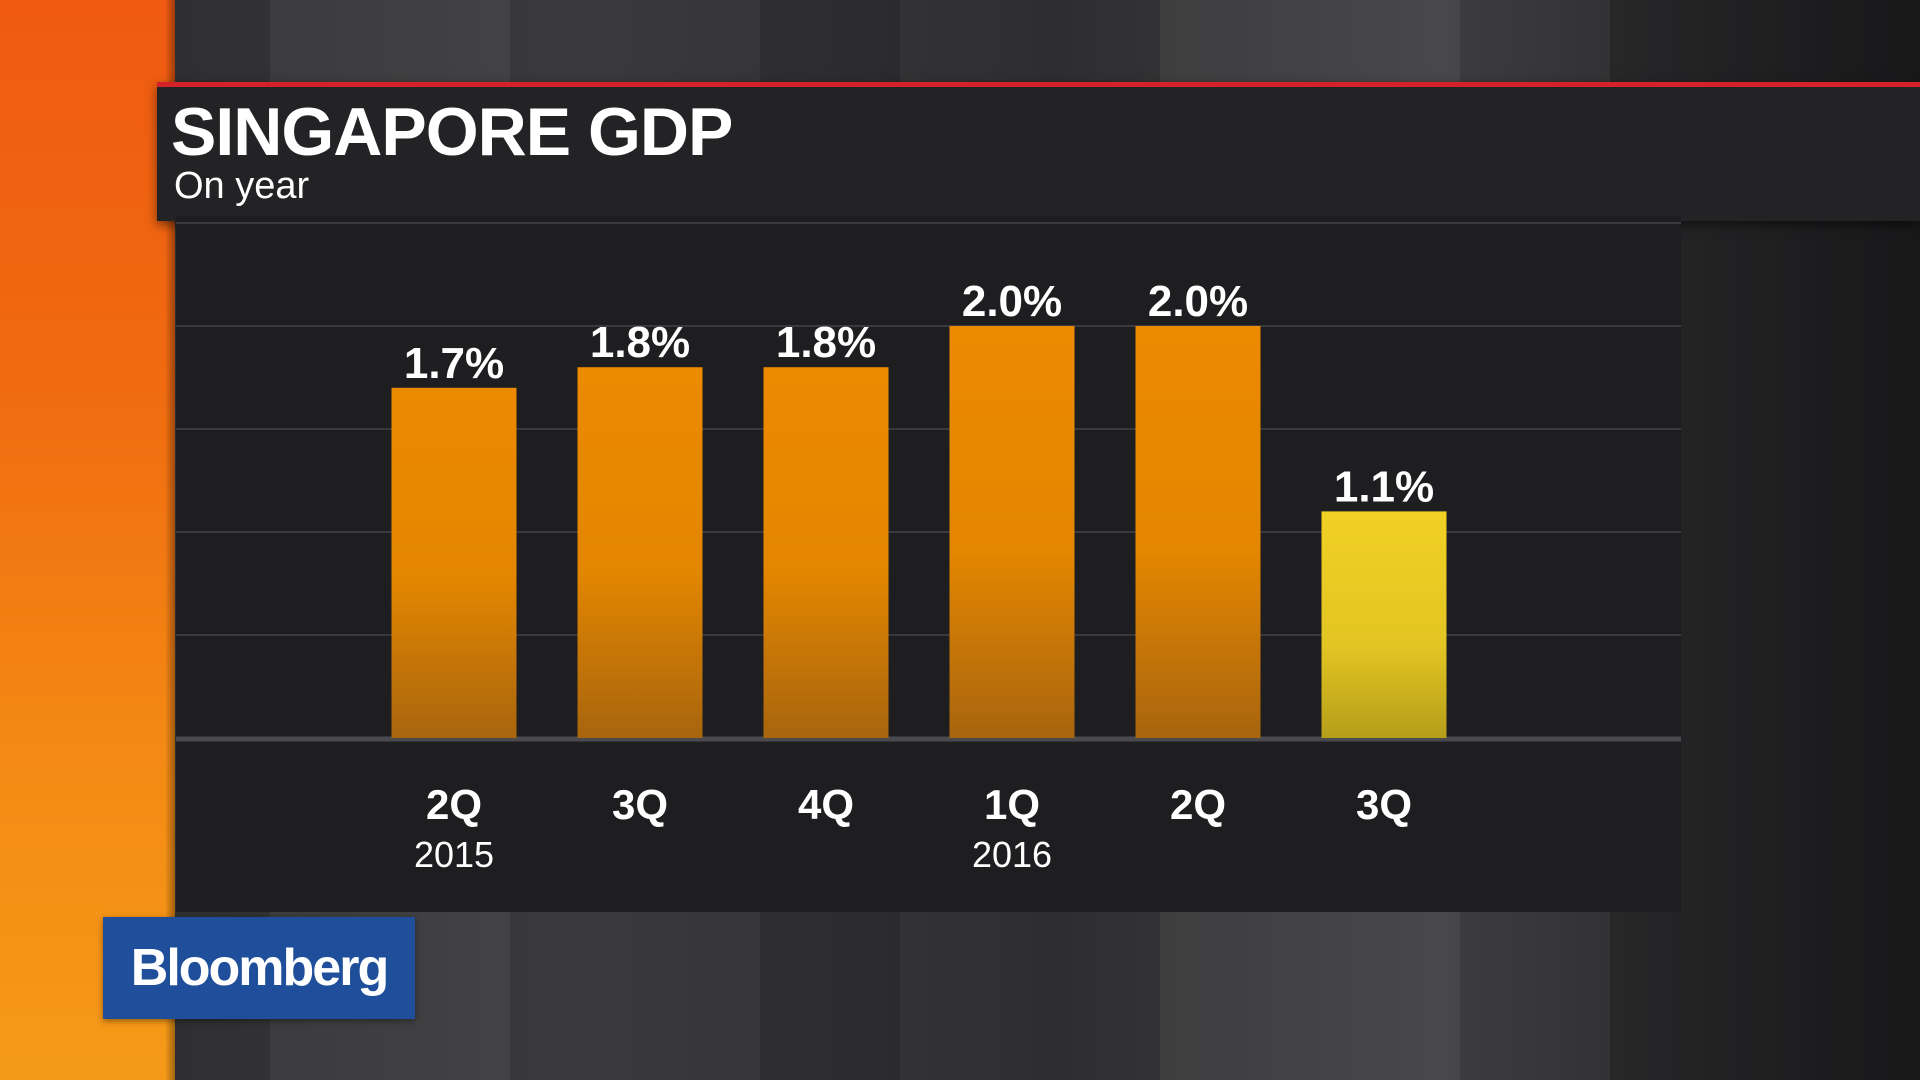  I want to click on category-label: 4Q, so click(826, 804).